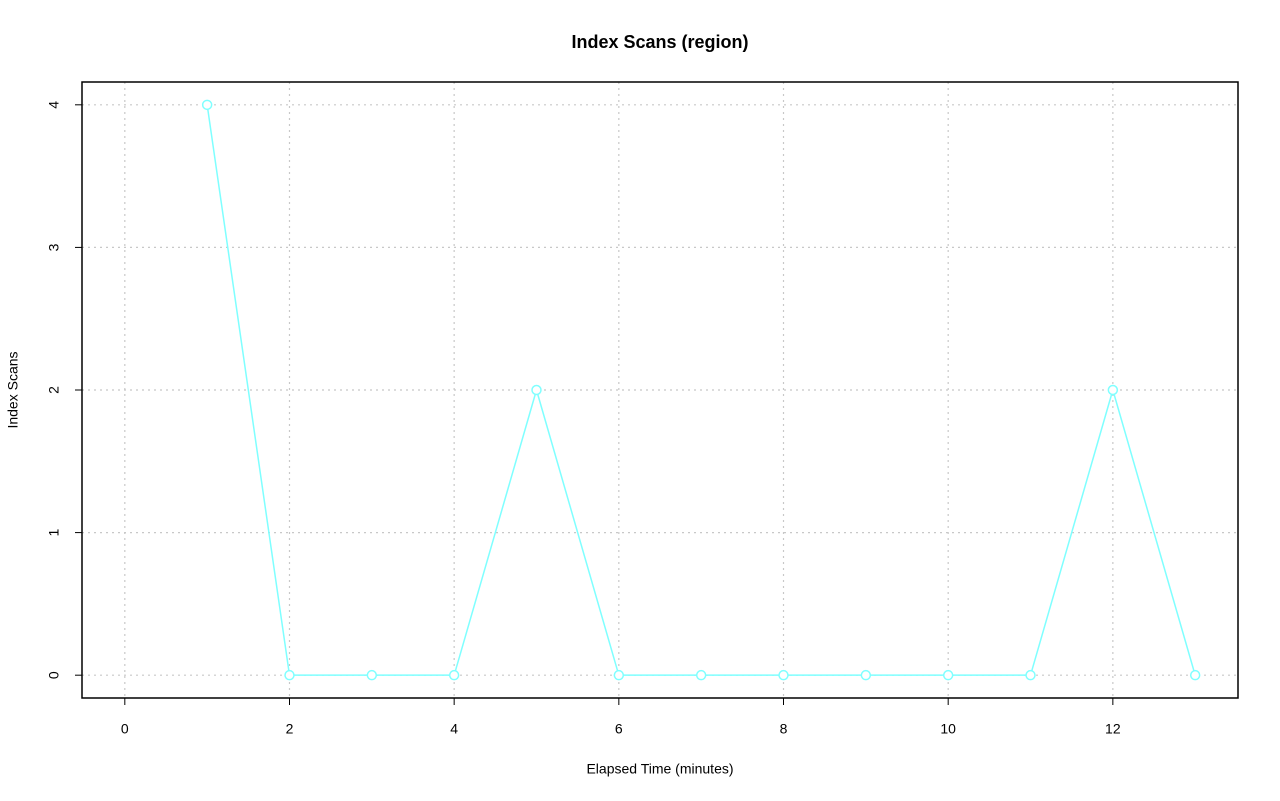  I want to click on y-tick-label: 1, so click(54, 532).